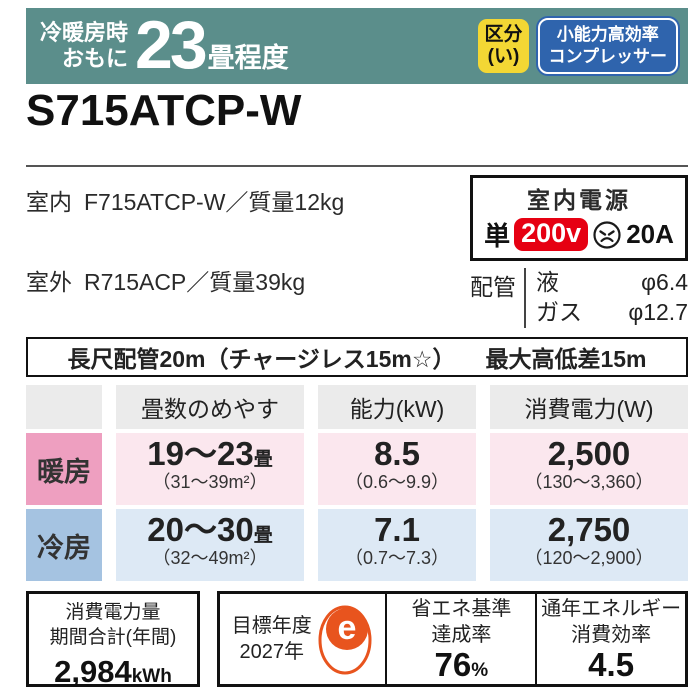  Describe the element at coordinates (64, 469) in the screenshot. I see `heating-row-label: 暖房` at that location.